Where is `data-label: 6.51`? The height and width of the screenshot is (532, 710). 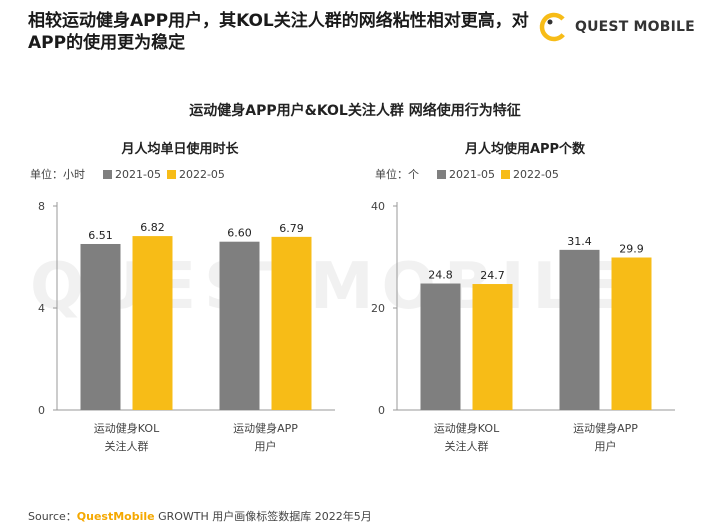
data-label: 6.51 is located at coordinates (100, 235).